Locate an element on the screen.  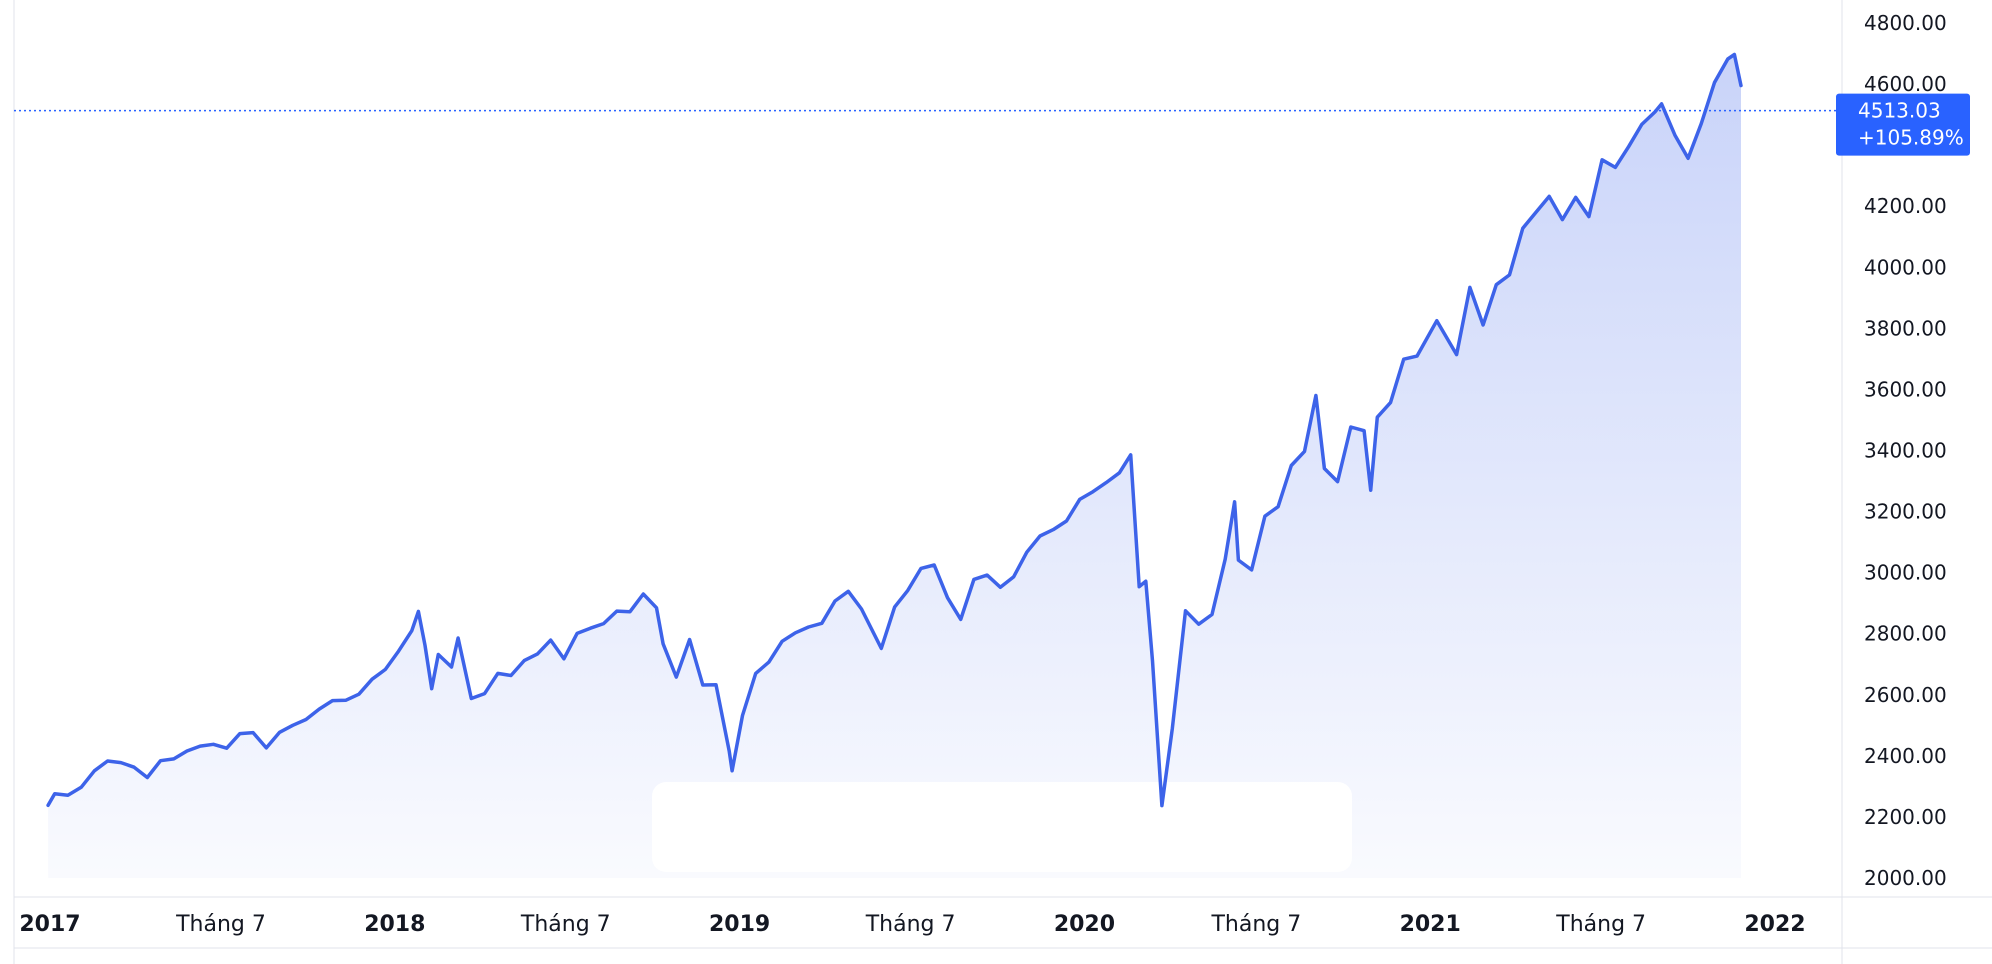
y-tick-label: 3000.00 is located at coordinates (1905, 573).